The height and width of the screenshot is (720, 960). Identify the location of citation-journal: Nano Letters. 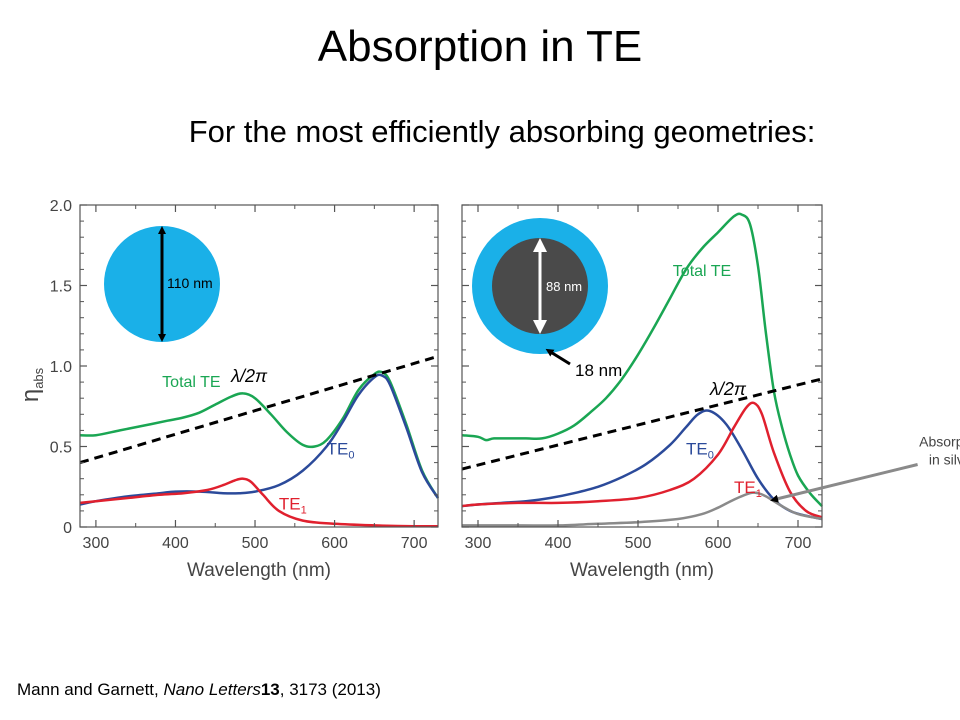
(212, 689).